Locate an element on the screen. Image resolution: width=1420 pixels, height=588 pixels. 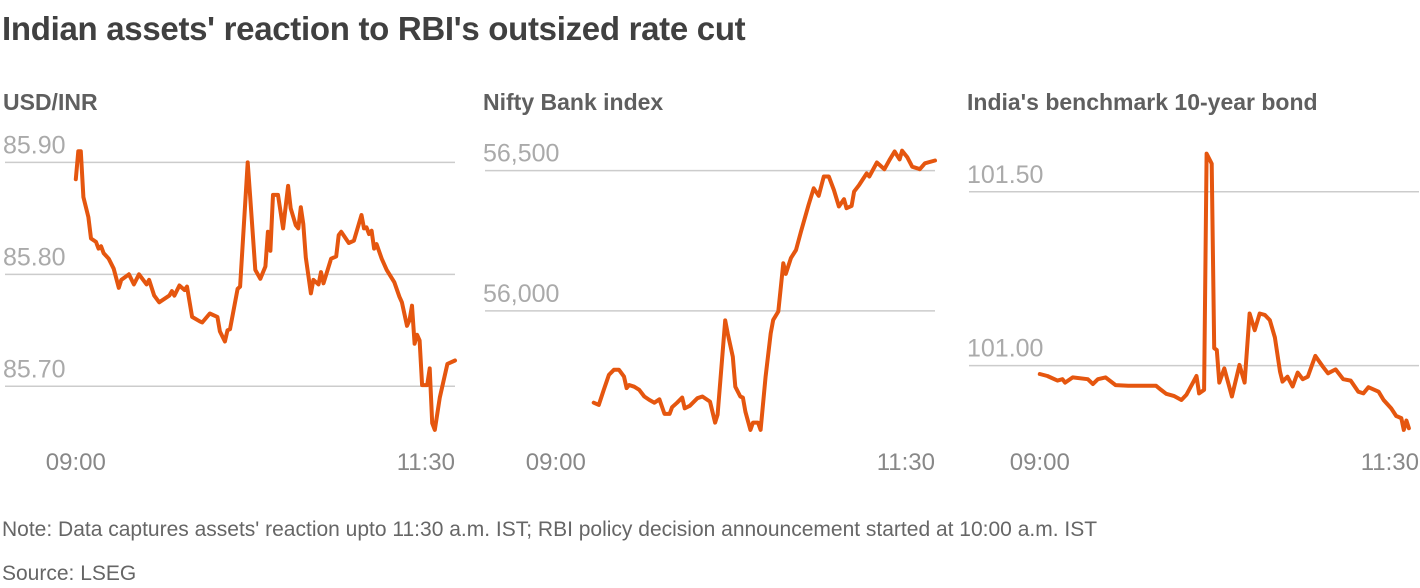
y-tick-label: 85.90 is located at coordinates (34, 145).